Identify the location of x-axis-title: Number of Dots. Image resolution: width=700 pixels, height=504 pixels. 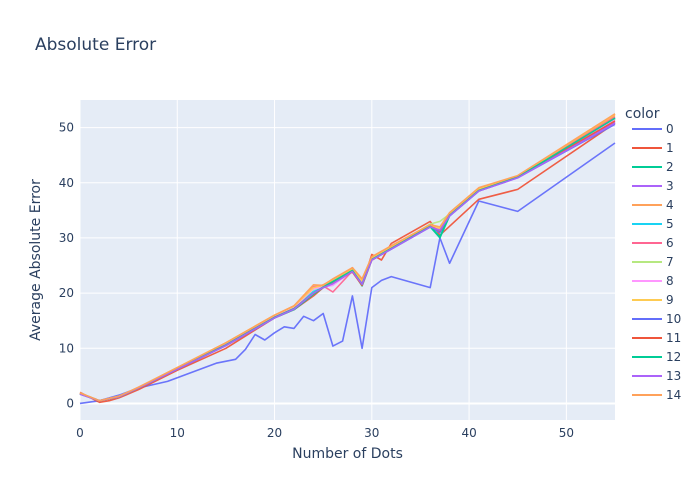
(347, 454).